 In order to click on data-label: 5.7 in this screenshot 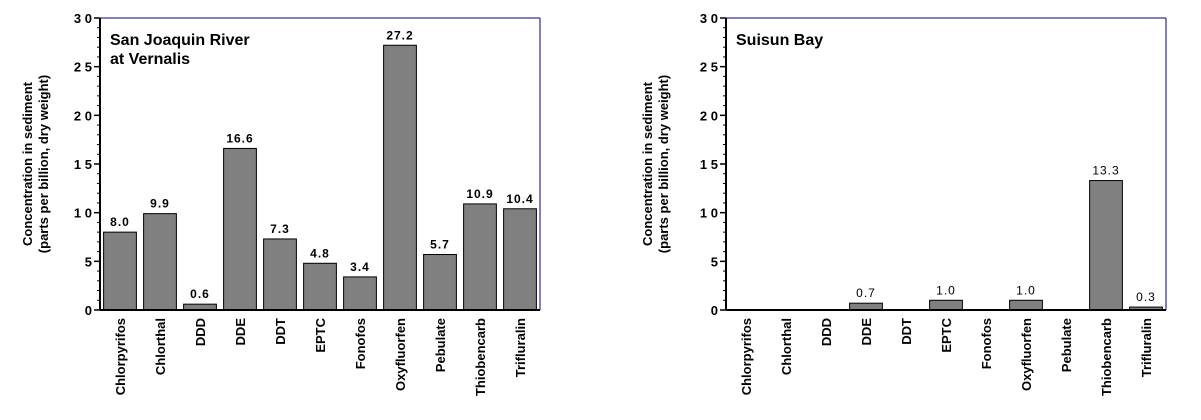, I will do `click(440, 245)`.